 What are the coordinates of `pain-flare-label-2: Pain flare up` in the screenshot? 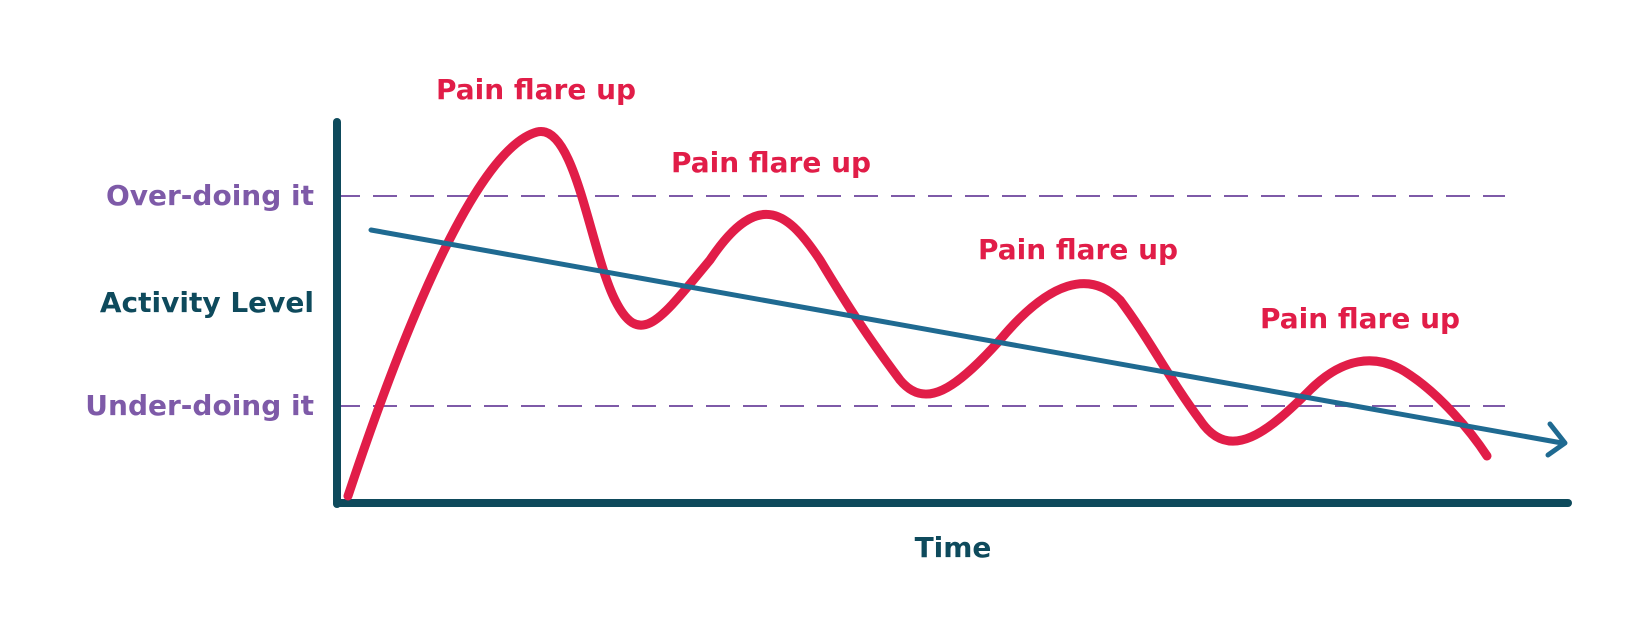 It's located at (771, 162).